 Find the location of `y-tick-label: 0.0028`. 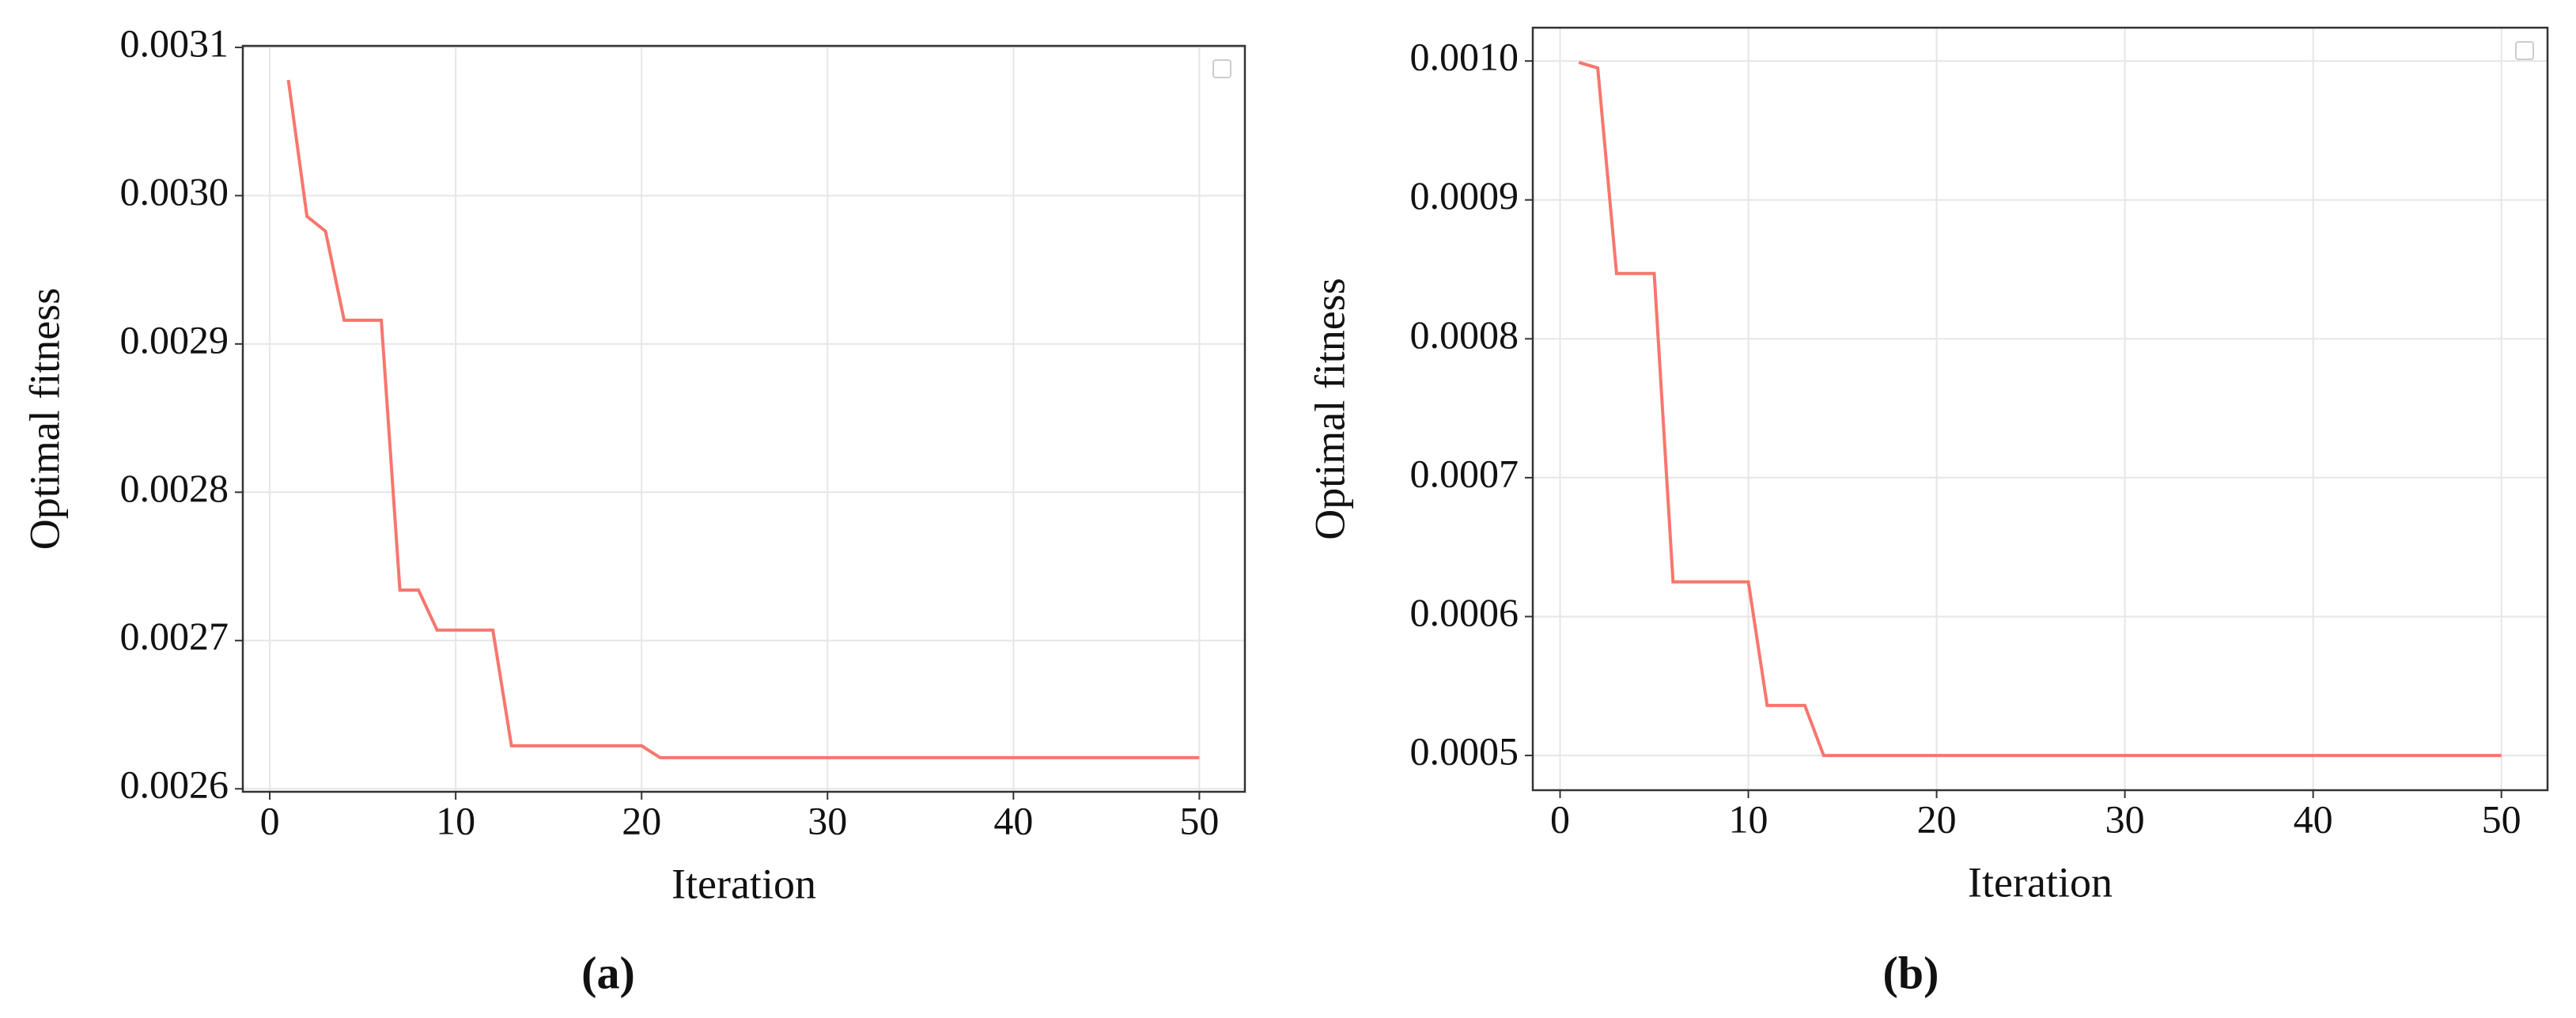

y-tick-label: 0.0028 is located at coordinates (175, 488).